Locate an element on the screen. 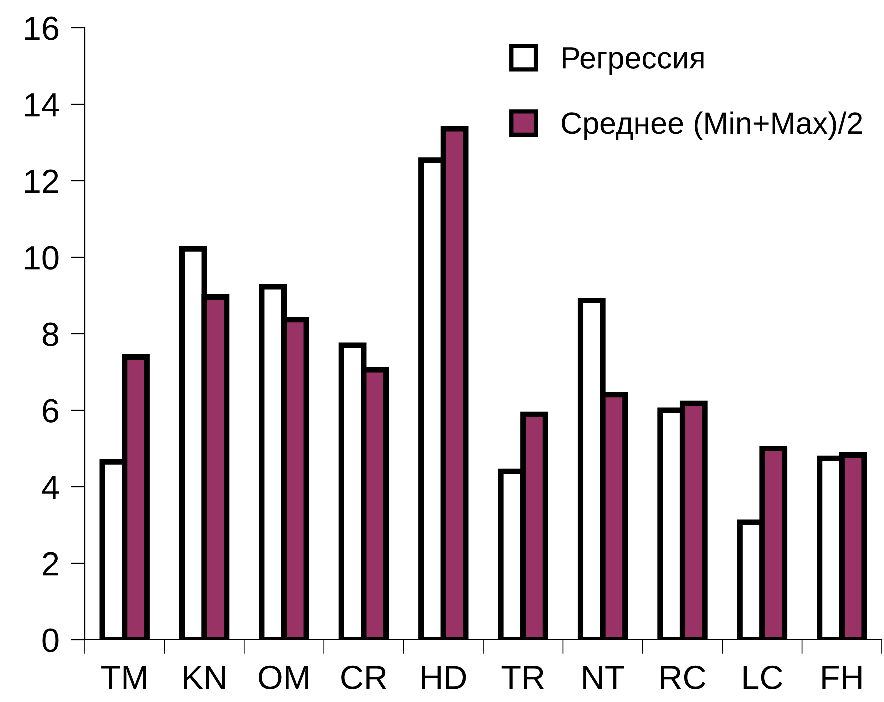  x-tick-label: LC is located at coordinates (763, 678).